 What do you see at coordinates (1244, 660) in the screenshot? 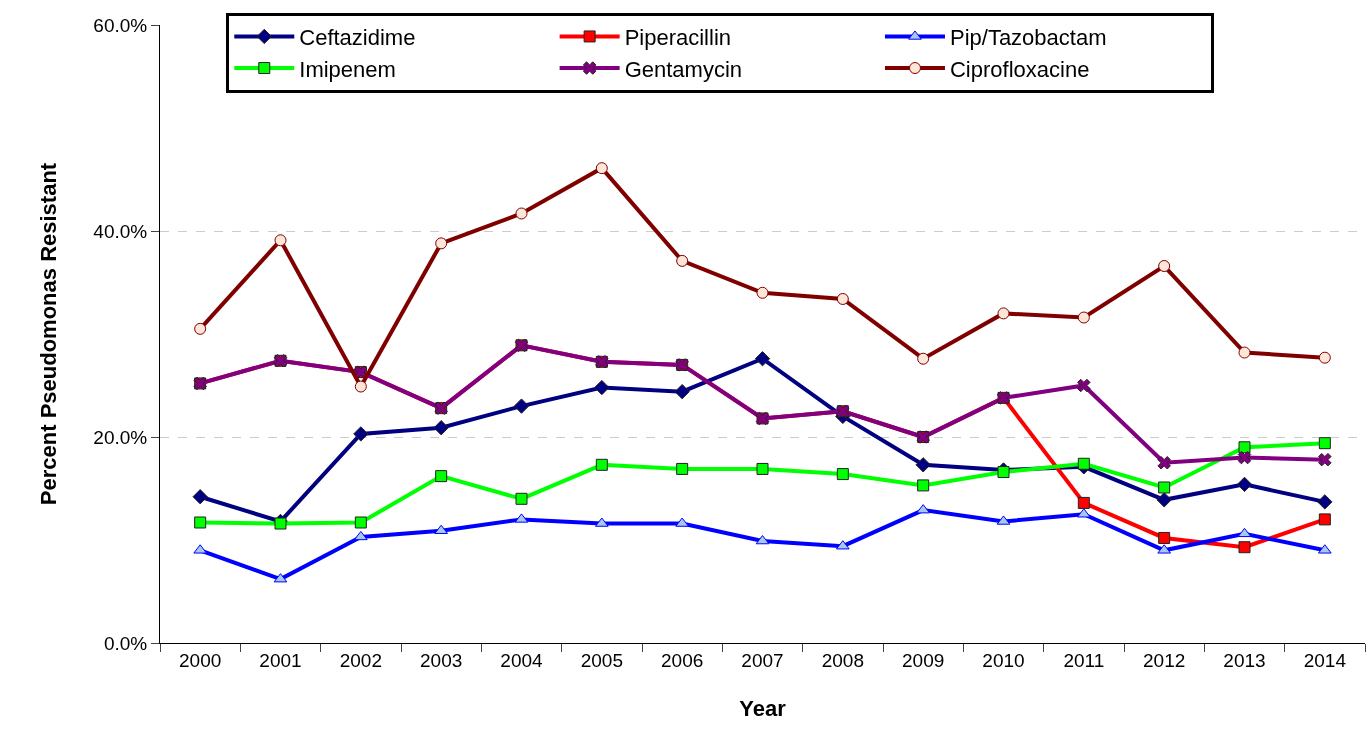
I see `x-tick-label: 2013` at bounding box center [1244, 660].